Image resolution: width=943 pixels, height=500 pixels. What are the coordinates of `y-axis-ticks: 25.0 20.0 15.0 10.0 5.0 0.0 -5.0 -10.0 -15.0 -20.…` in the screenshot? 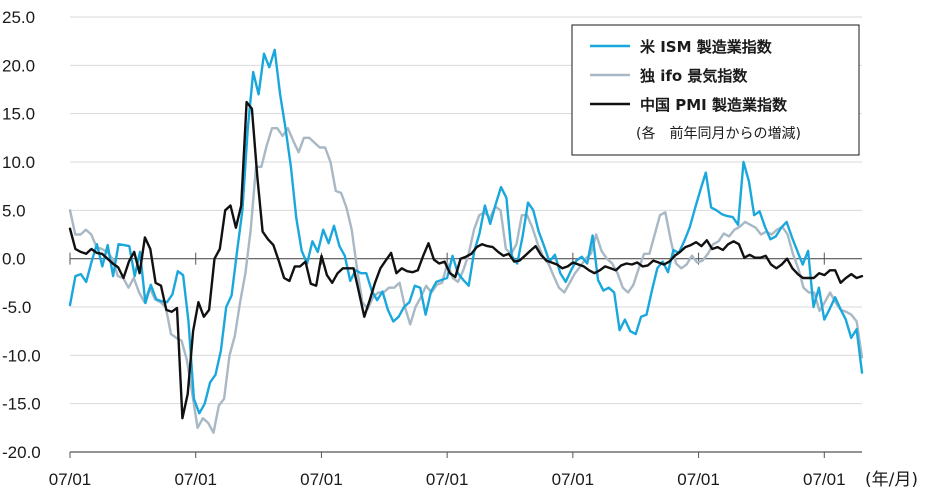 It's located at (21, 235).